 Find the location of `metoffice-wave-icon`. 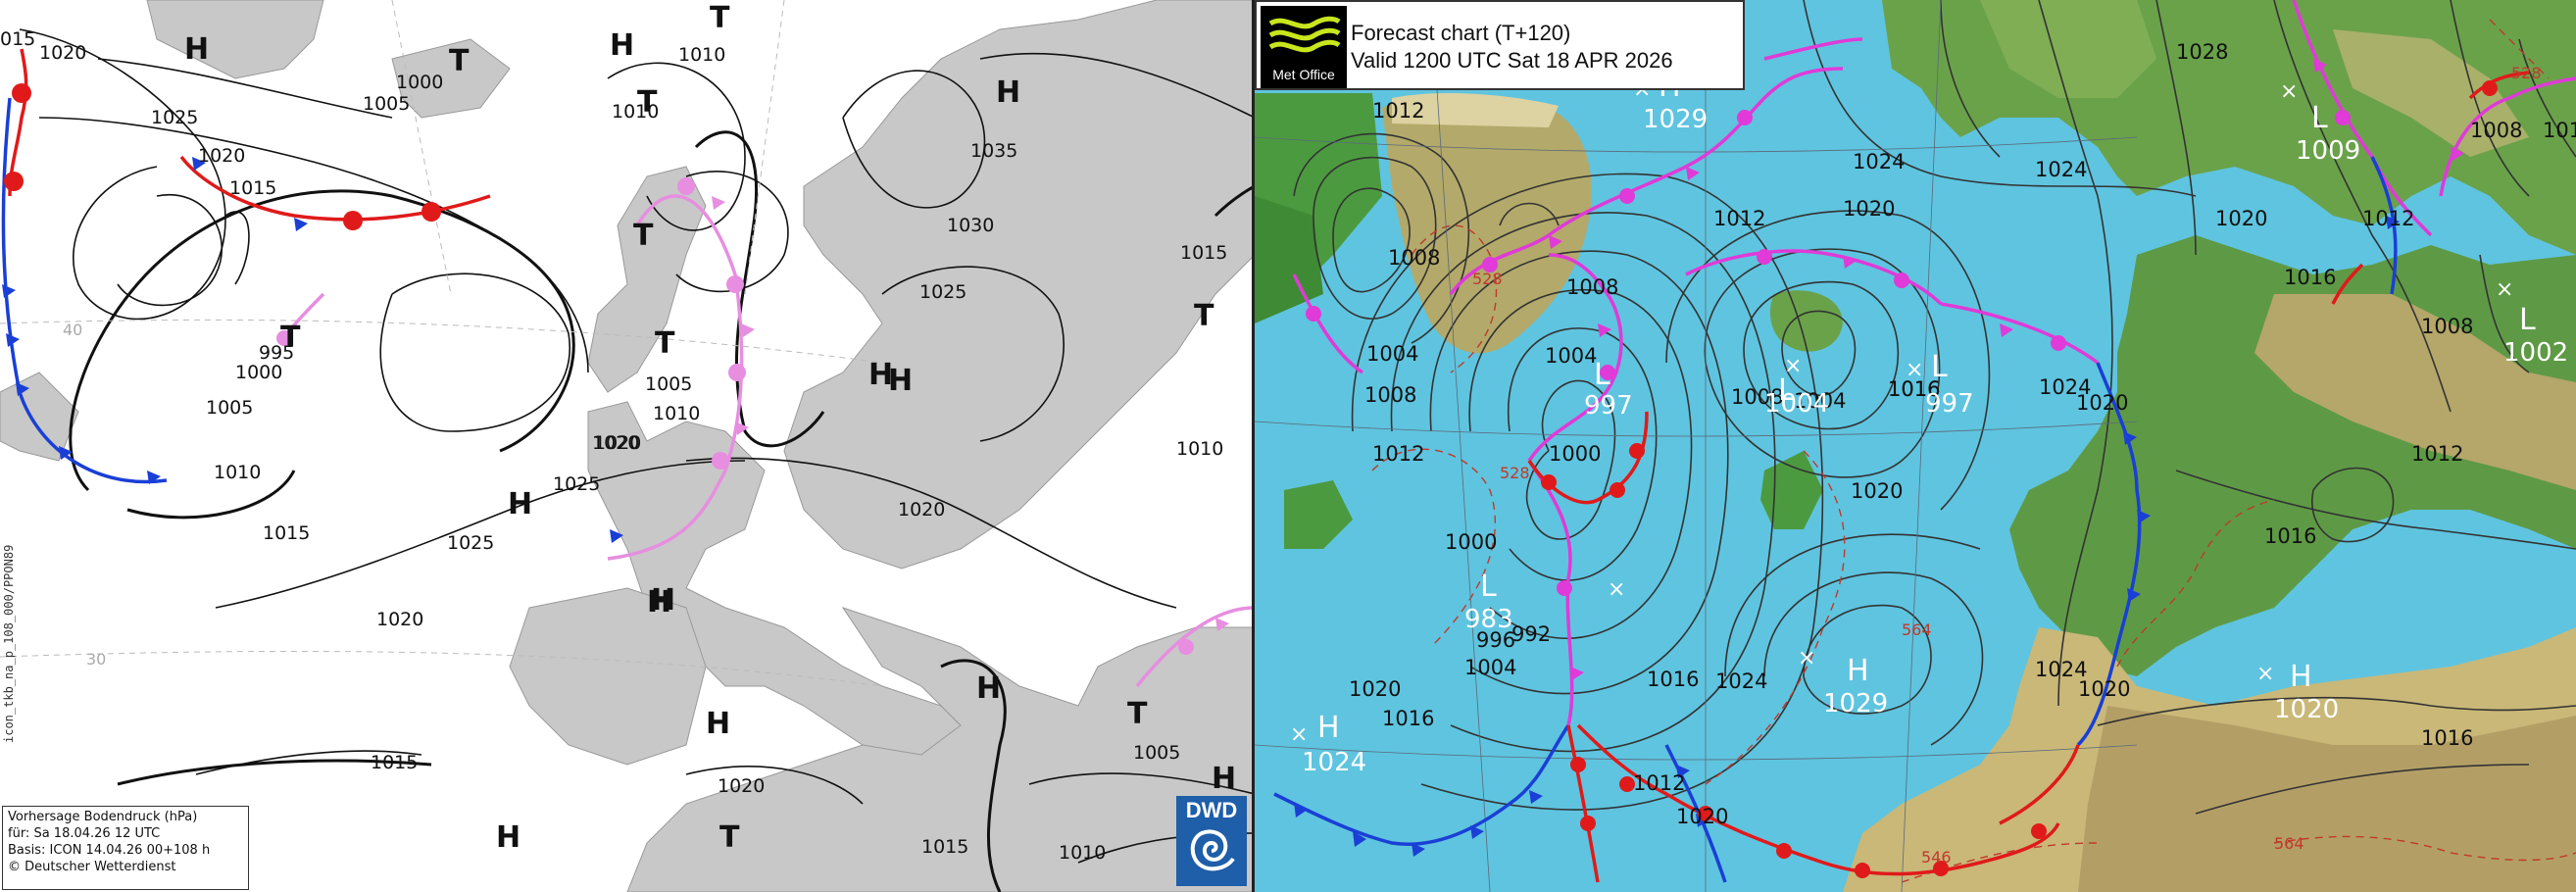

metoffice-wave-icon is located at coordinates (1304, 34).